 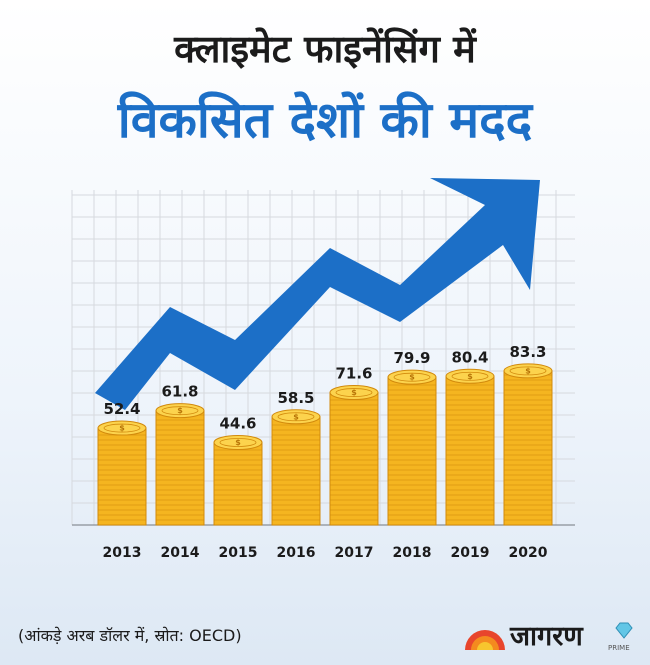 I want to click on year-label: 2014, so click(x=180, y=553).